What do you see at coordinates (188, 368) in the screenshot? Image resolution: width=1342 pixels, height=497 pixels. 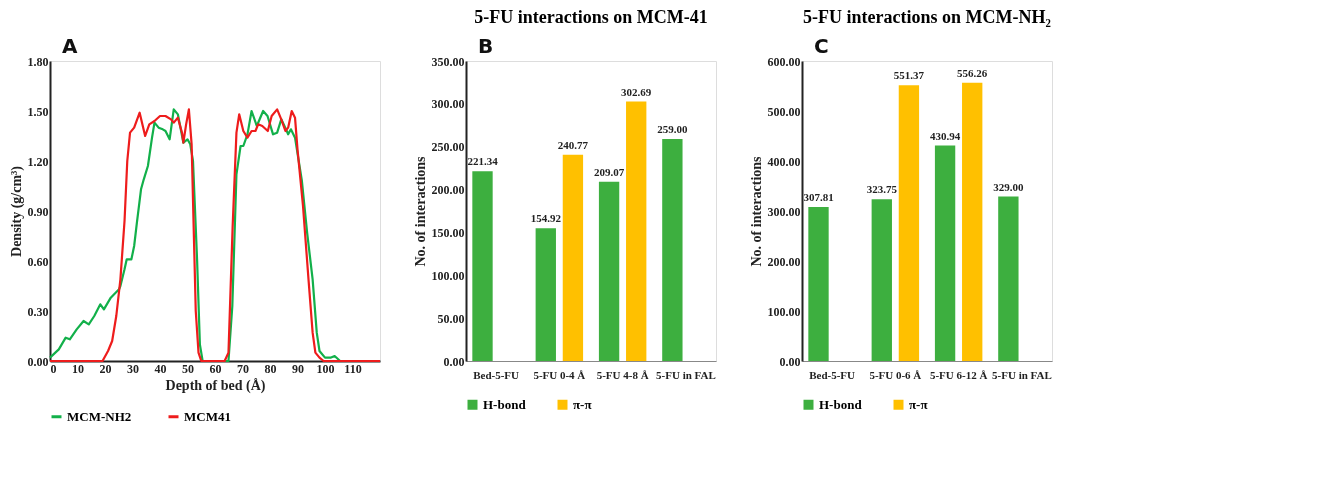 I see `x-tick-label: 50` at bounding box center [188, 368].